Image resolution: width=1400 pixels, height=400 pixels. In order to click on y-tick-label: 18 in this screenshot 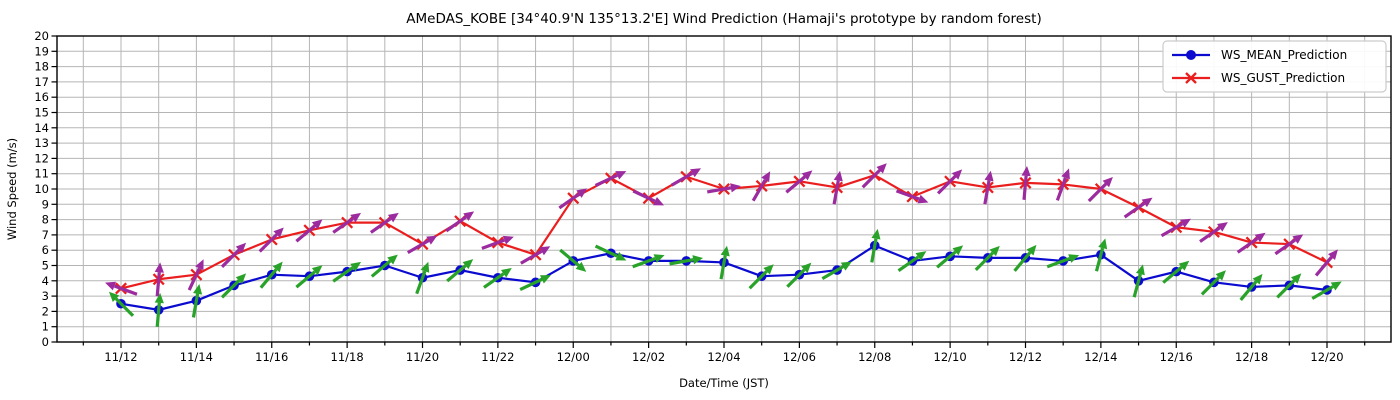, I will do `click(41, 67)`.